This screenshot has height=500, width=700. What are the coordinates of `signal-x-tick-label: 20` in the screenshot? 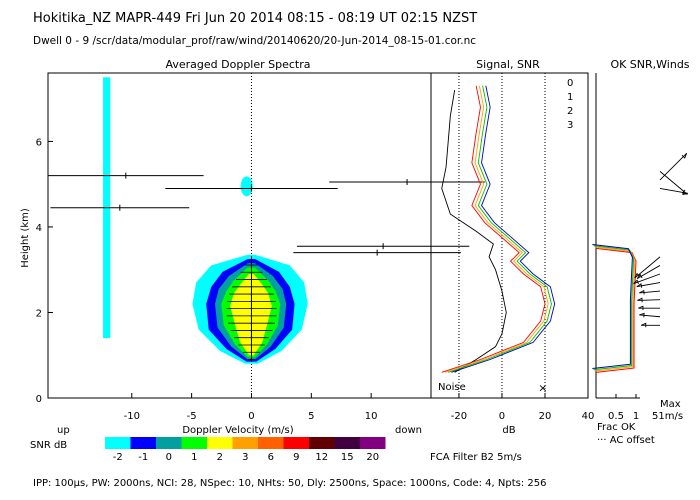 It's located at (545, 416).